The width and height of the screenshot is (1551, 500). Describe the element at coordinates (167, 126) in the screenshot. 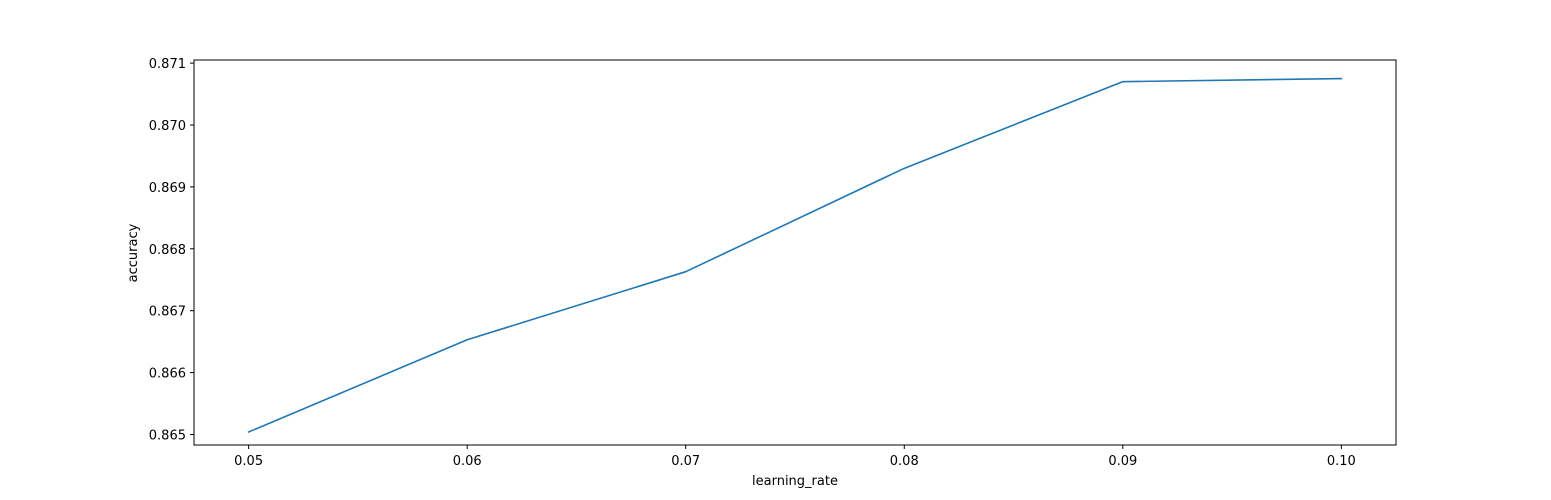

I see `y-tick-label: 0.870` at that location.